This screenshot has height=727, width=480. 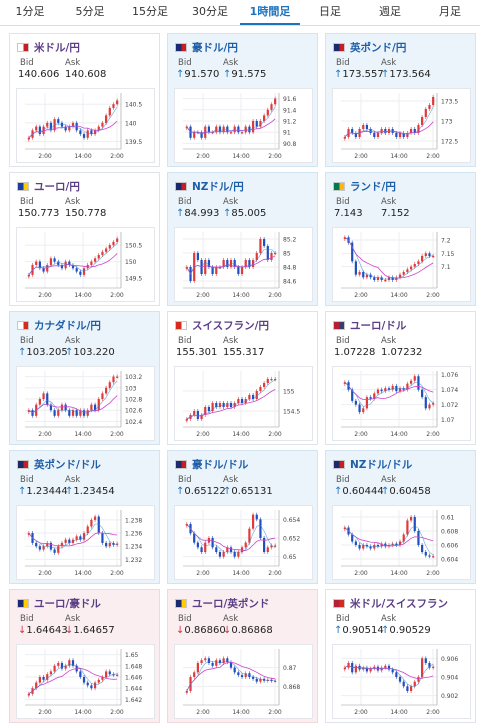 I want to click on pair-title: ランド/円, so click(x=373, y=187).